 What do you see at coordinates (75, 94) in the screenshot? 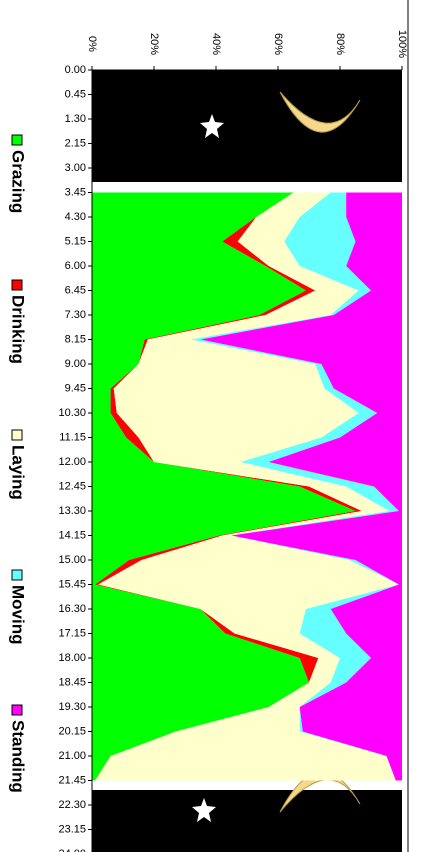
I see `y-tick-label: 0.45` at bounding box center [75, 94].